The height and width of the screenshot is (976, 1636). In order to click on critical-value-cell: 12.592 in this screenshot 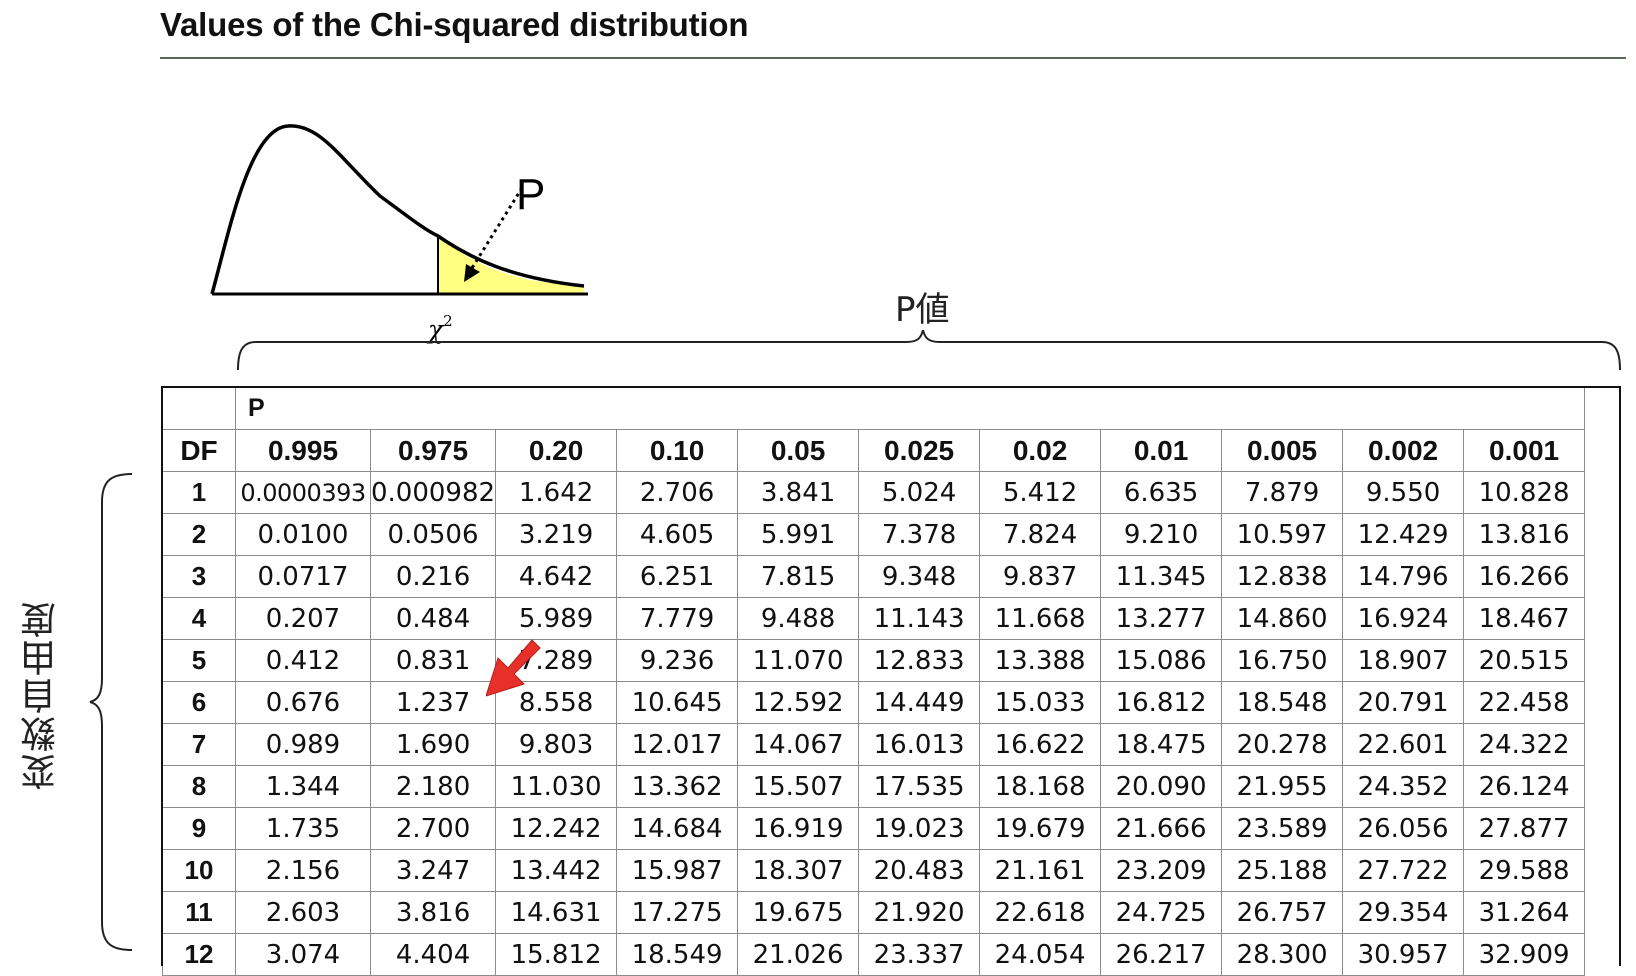, I will do `click(798, 702)`.